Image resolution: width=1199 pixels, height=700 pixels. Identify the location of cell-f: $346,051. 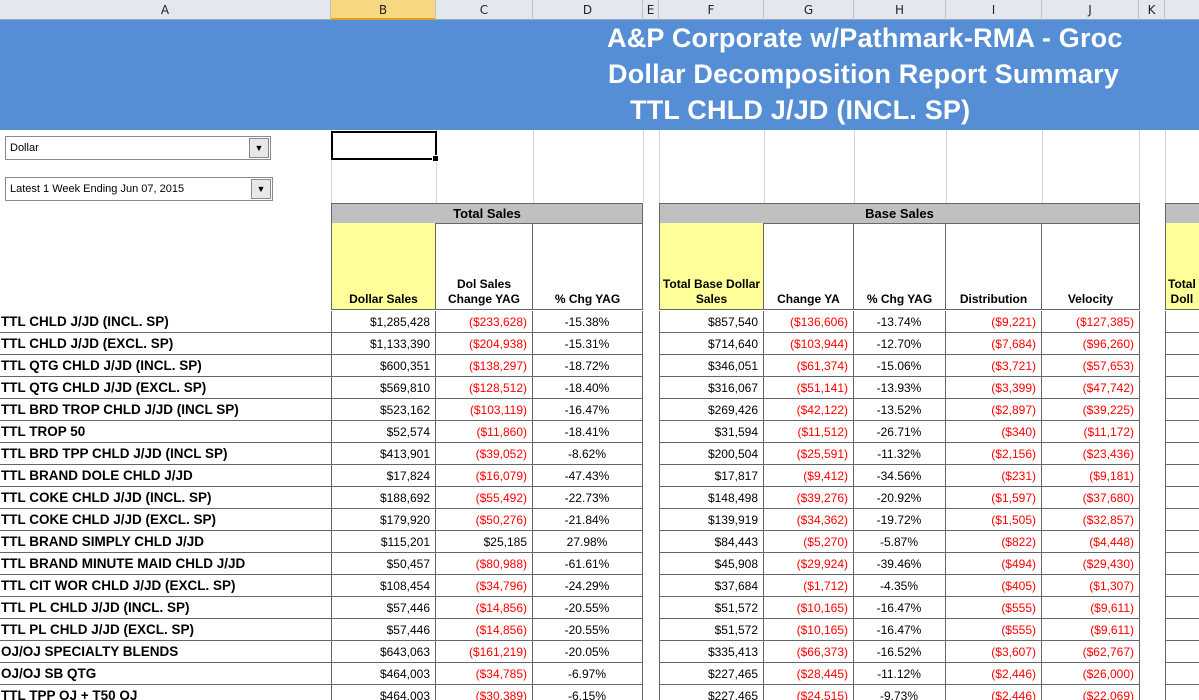
(711, 366).